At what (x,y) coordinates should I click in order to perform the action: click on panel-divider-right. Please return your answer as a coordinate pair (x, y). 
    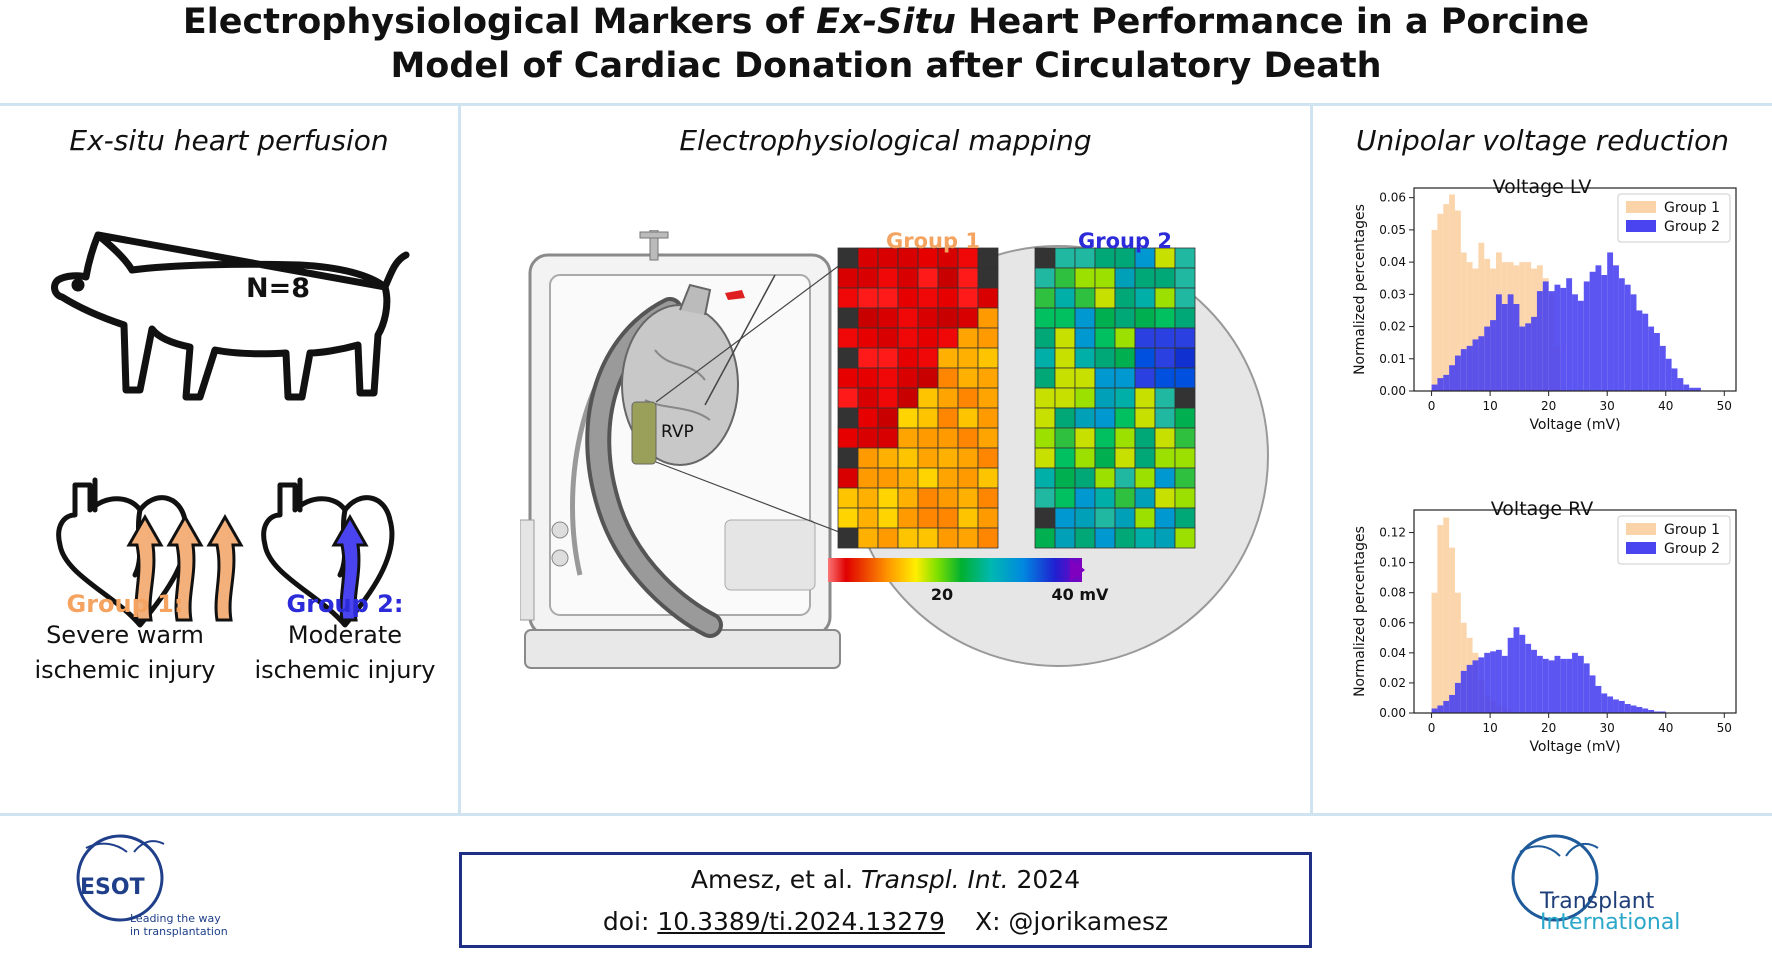
    Looking at the image, I should click on (1311, 459).